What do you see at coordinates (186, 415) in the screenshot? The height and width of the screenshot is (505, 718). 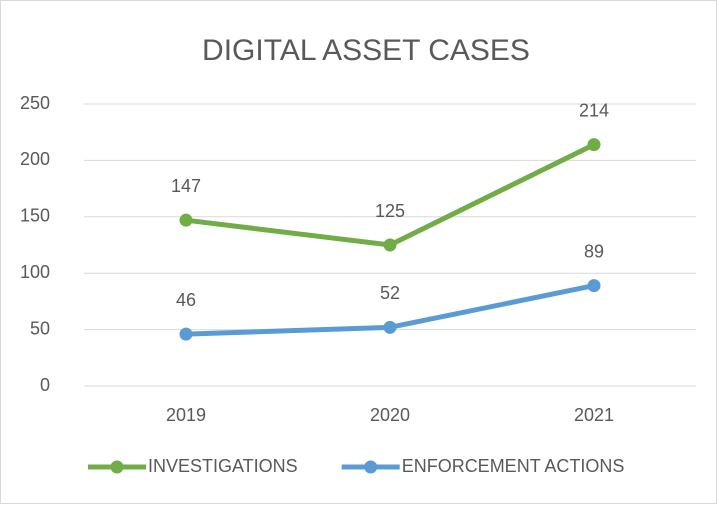 I see `x-tick-label: 2019` at bounding box center [186, 415].